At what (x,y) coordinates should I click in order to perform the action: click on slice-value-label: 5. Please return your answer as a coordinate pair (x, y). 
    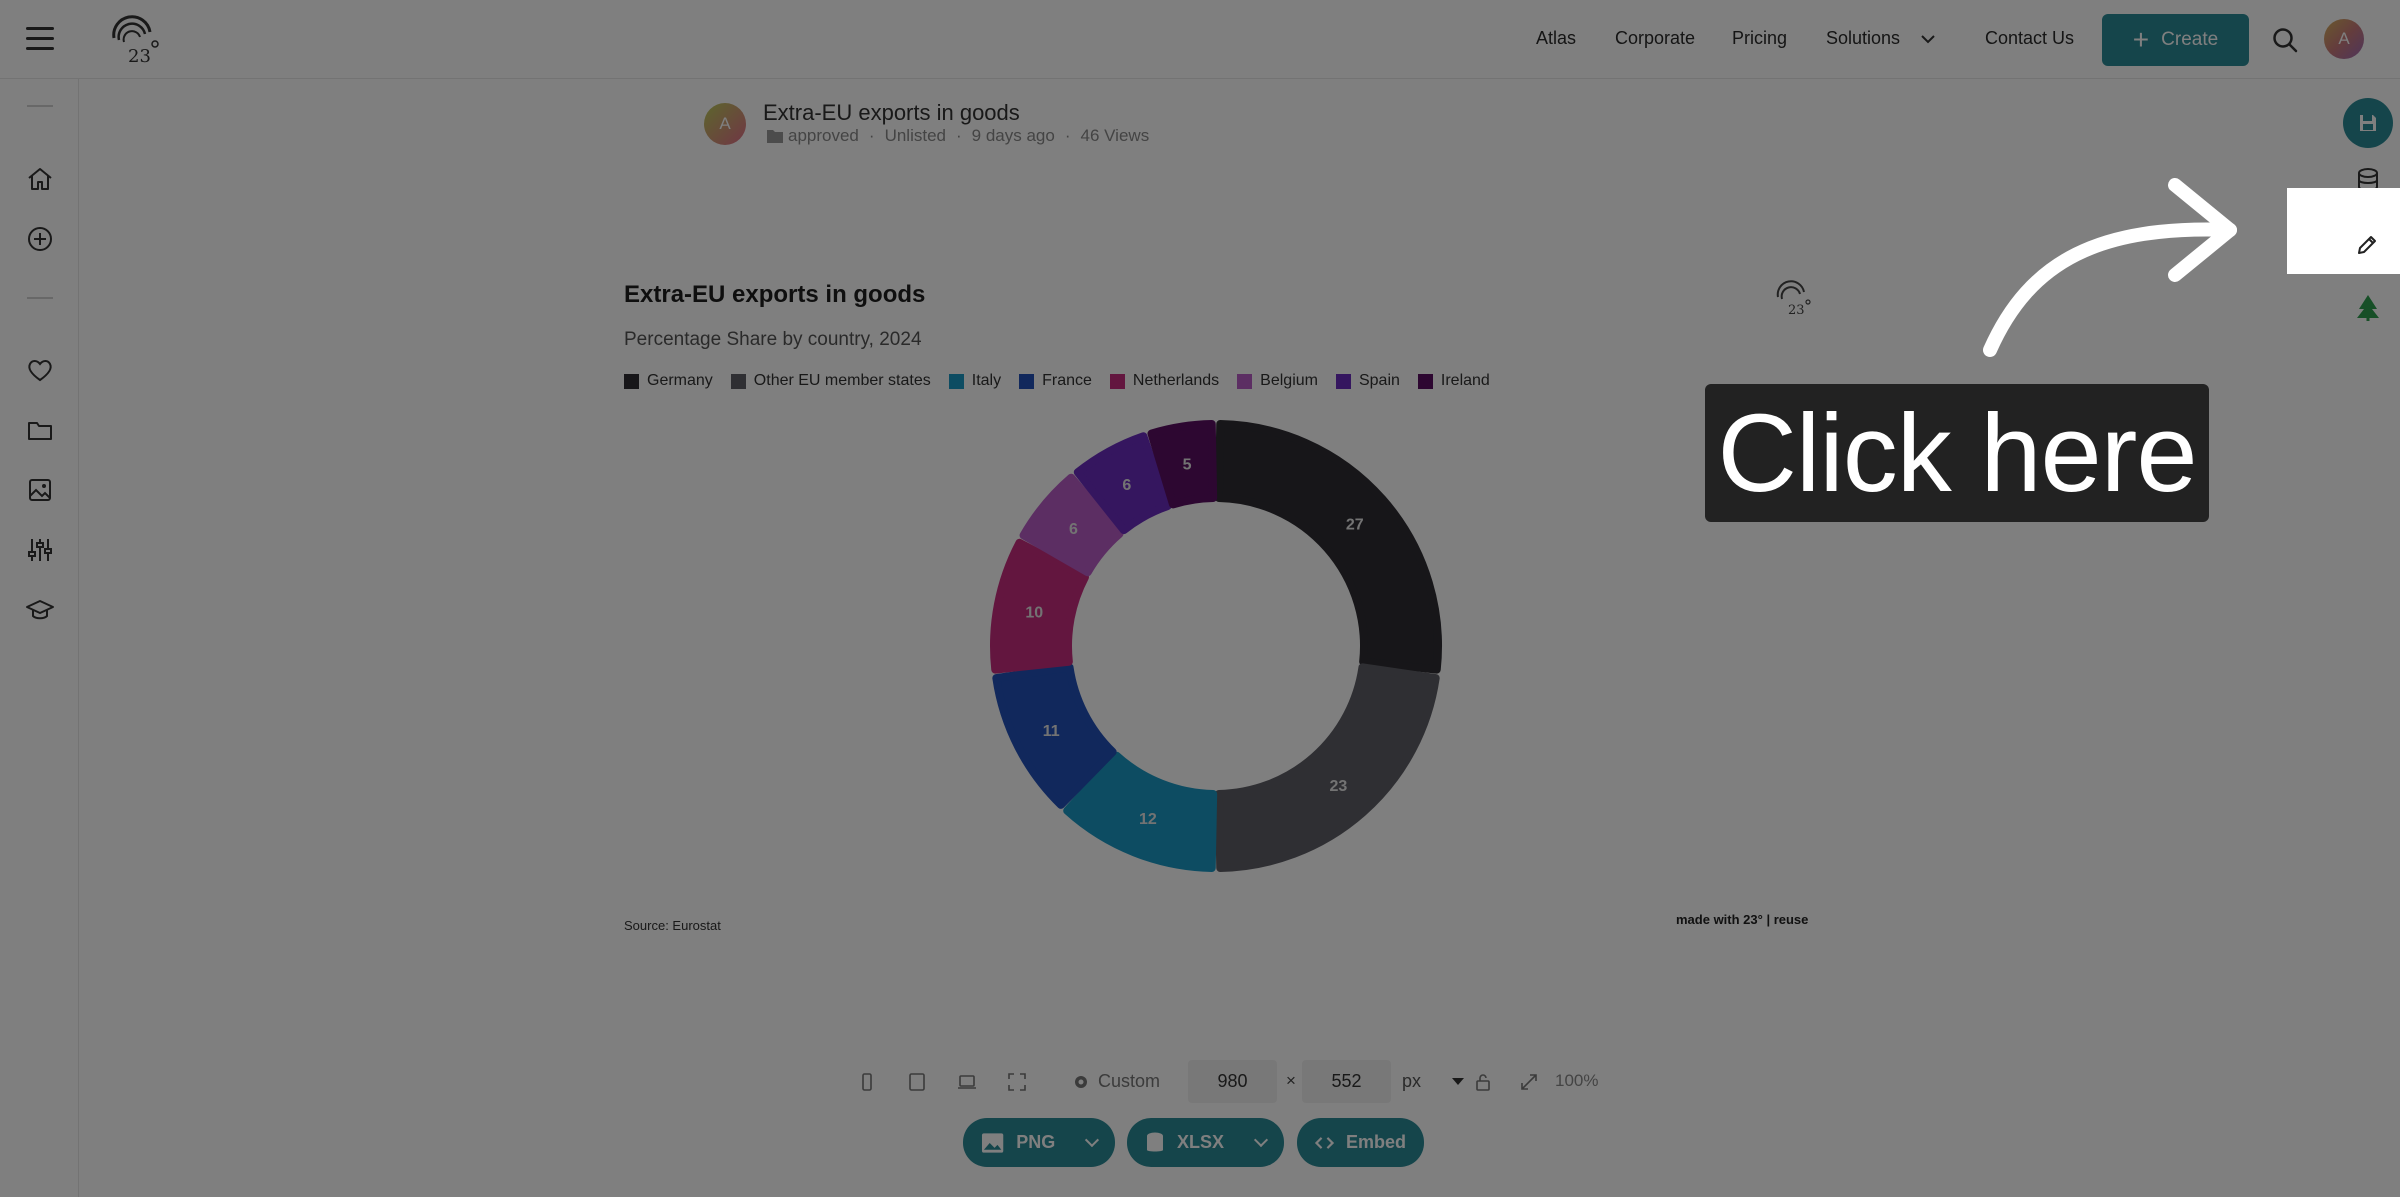
    Looking at the image, I should click on (1187, 464).